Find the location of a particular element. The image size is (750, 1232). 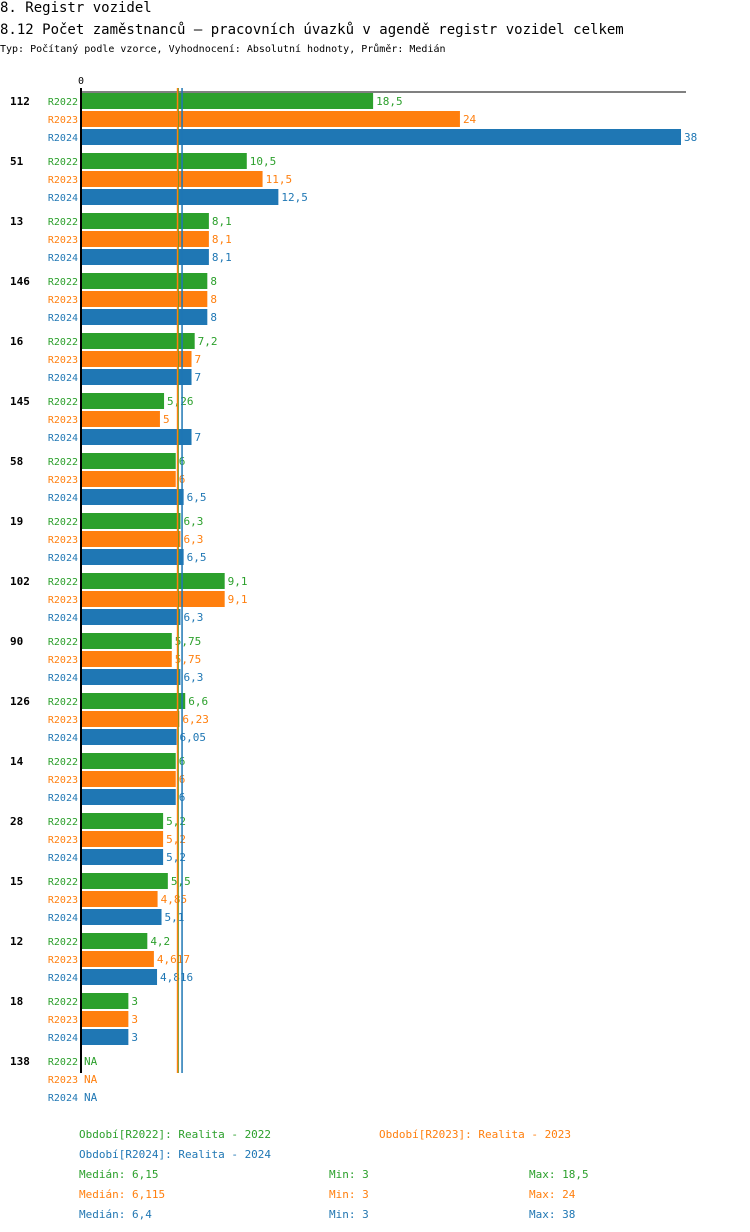

data-label: 10,5 is located at coordinates (263, 161).